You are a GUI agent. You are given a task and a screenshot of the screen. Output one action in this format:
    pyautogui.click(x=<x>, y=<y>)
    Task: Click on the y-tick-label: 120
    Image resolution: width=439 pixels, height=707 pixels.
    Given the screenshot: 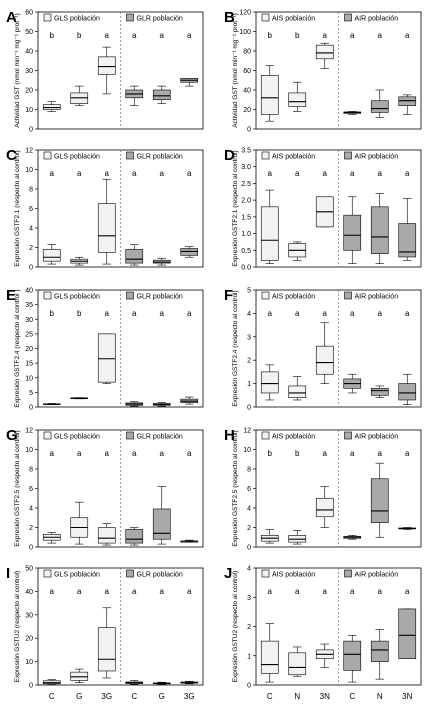 What is the action you would take?
    pyautogui.click(x=245, y=13)
    